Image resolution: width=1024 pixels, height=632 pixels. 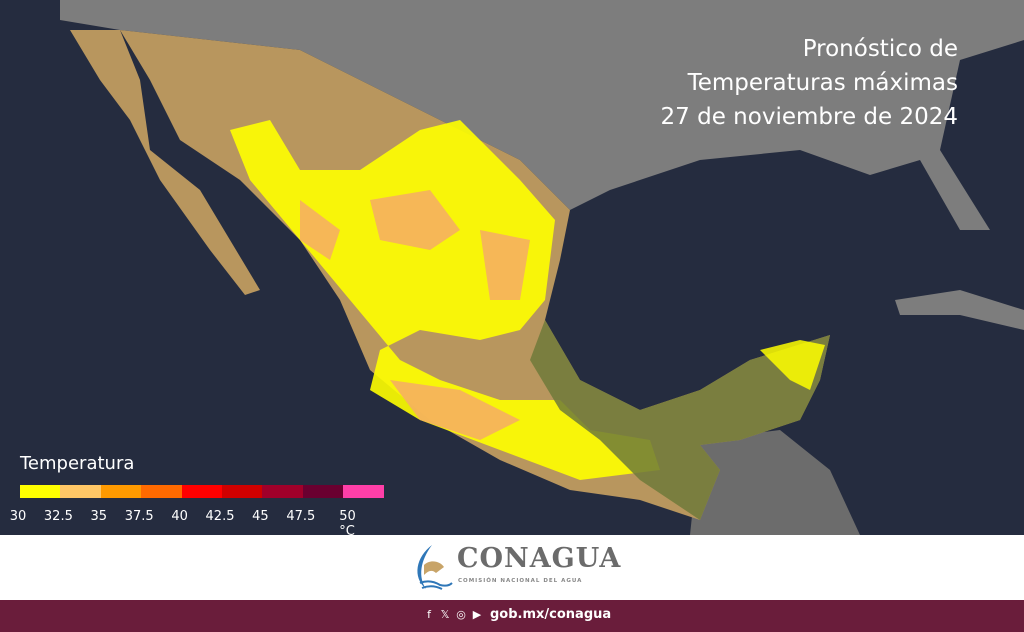 What do you see at coordinates (959, 310) in the screenshot?
I see `cuba` at bounding box center [959, 310].